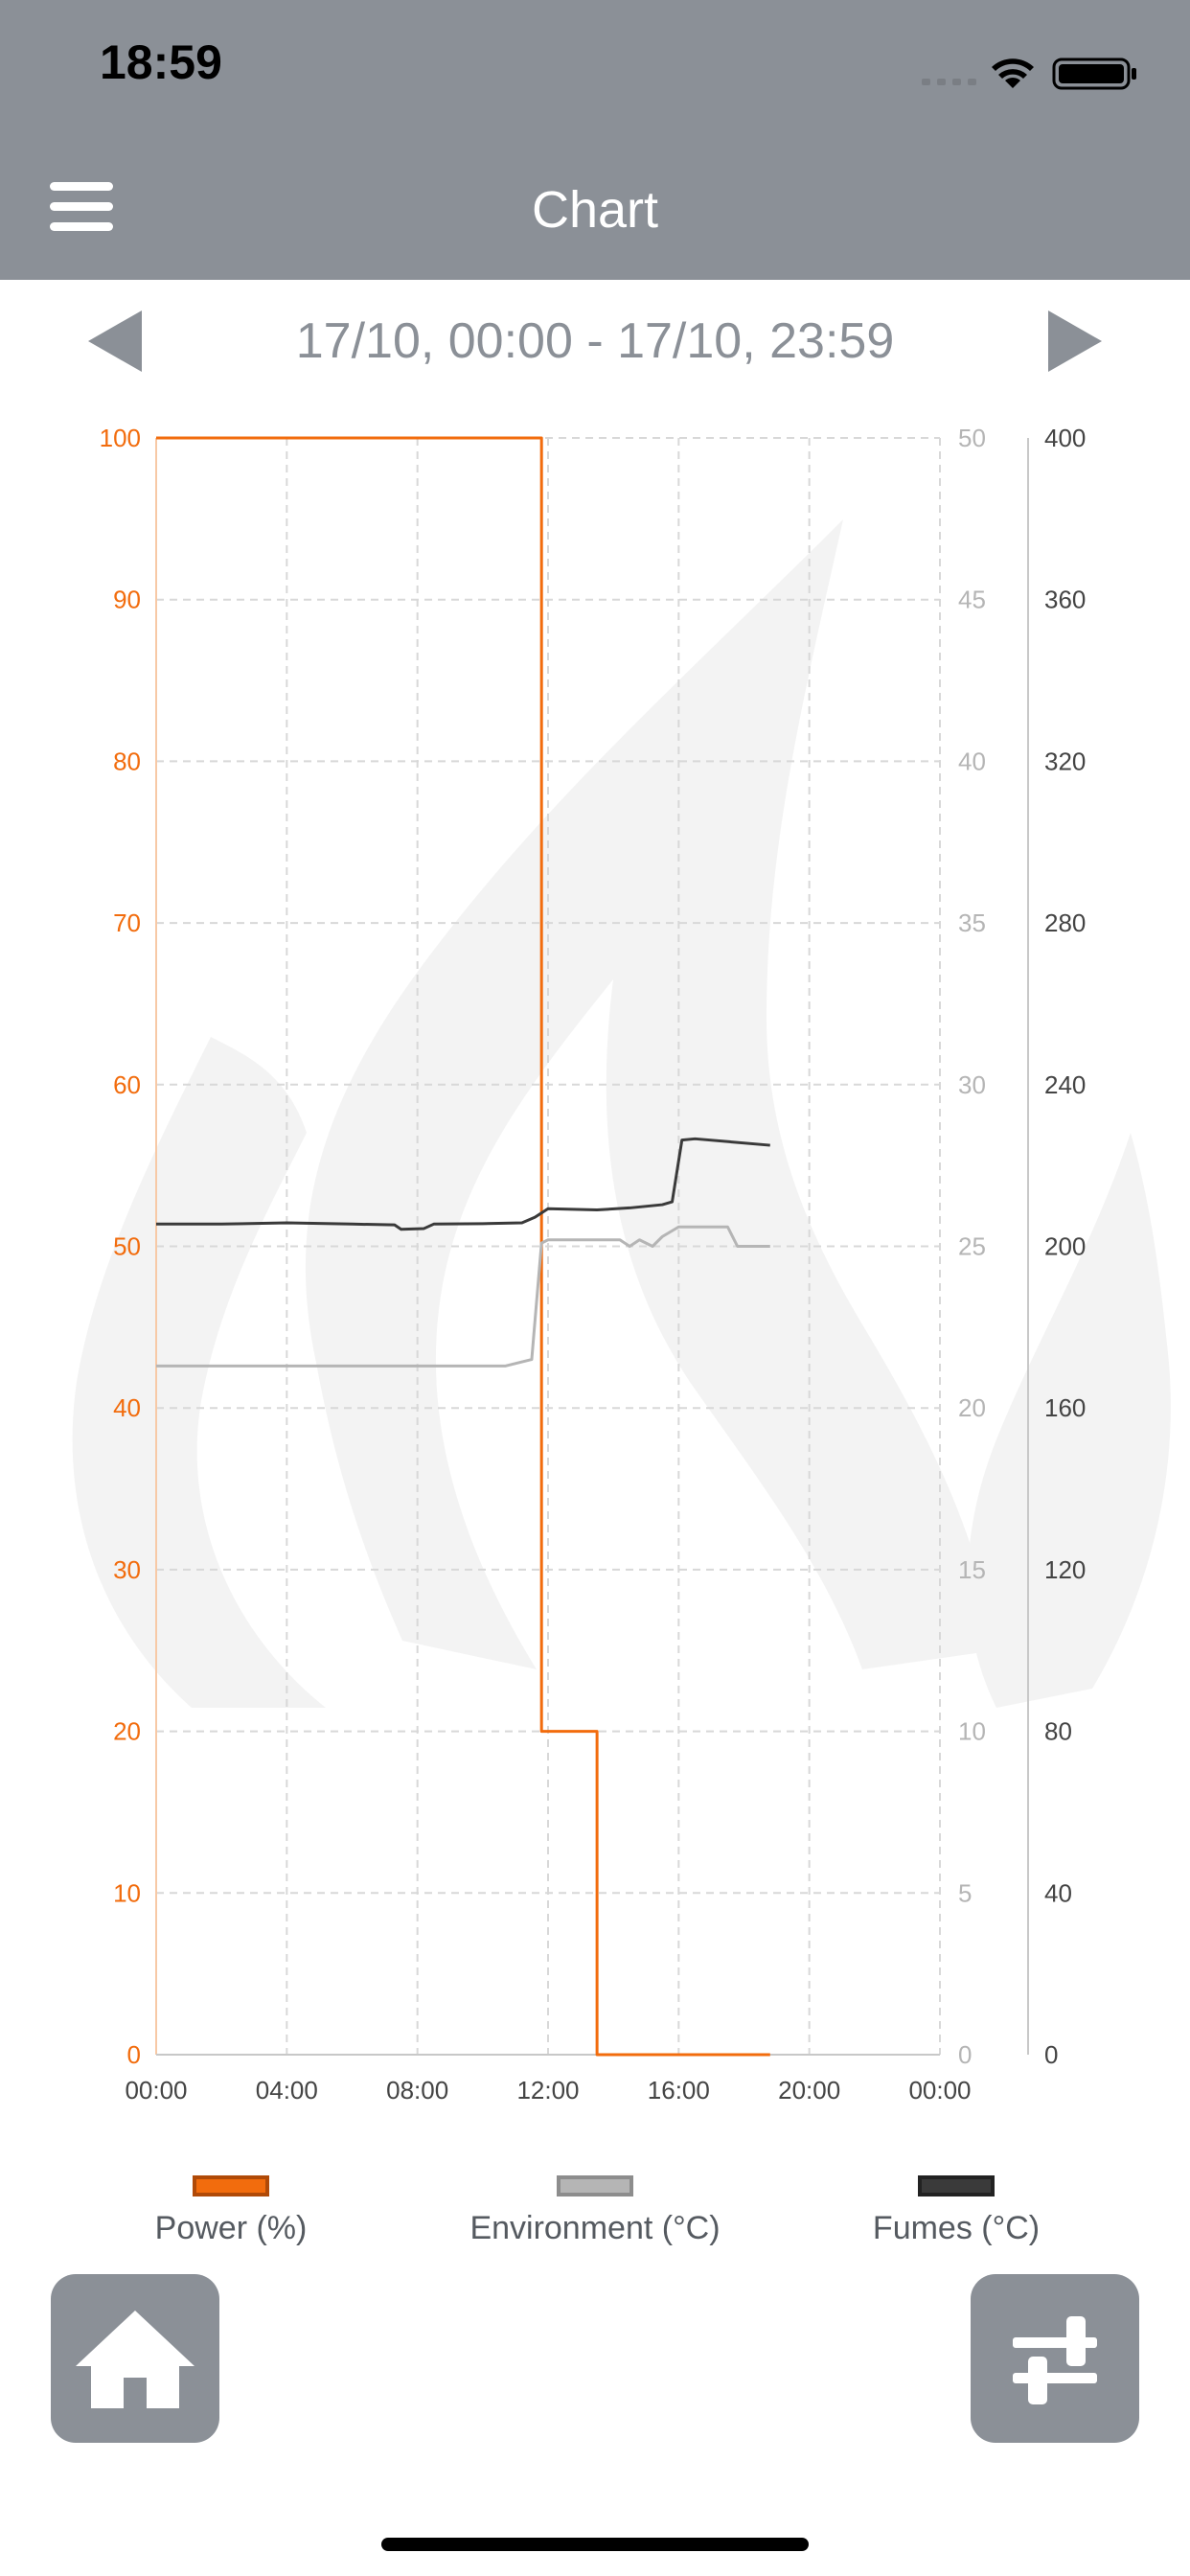 The image size is (1190, 2576). What do you see at coordinates (231, 2185) in the screenshot?
I see `legend-power-swatch` at bounding box center [231, 2185].